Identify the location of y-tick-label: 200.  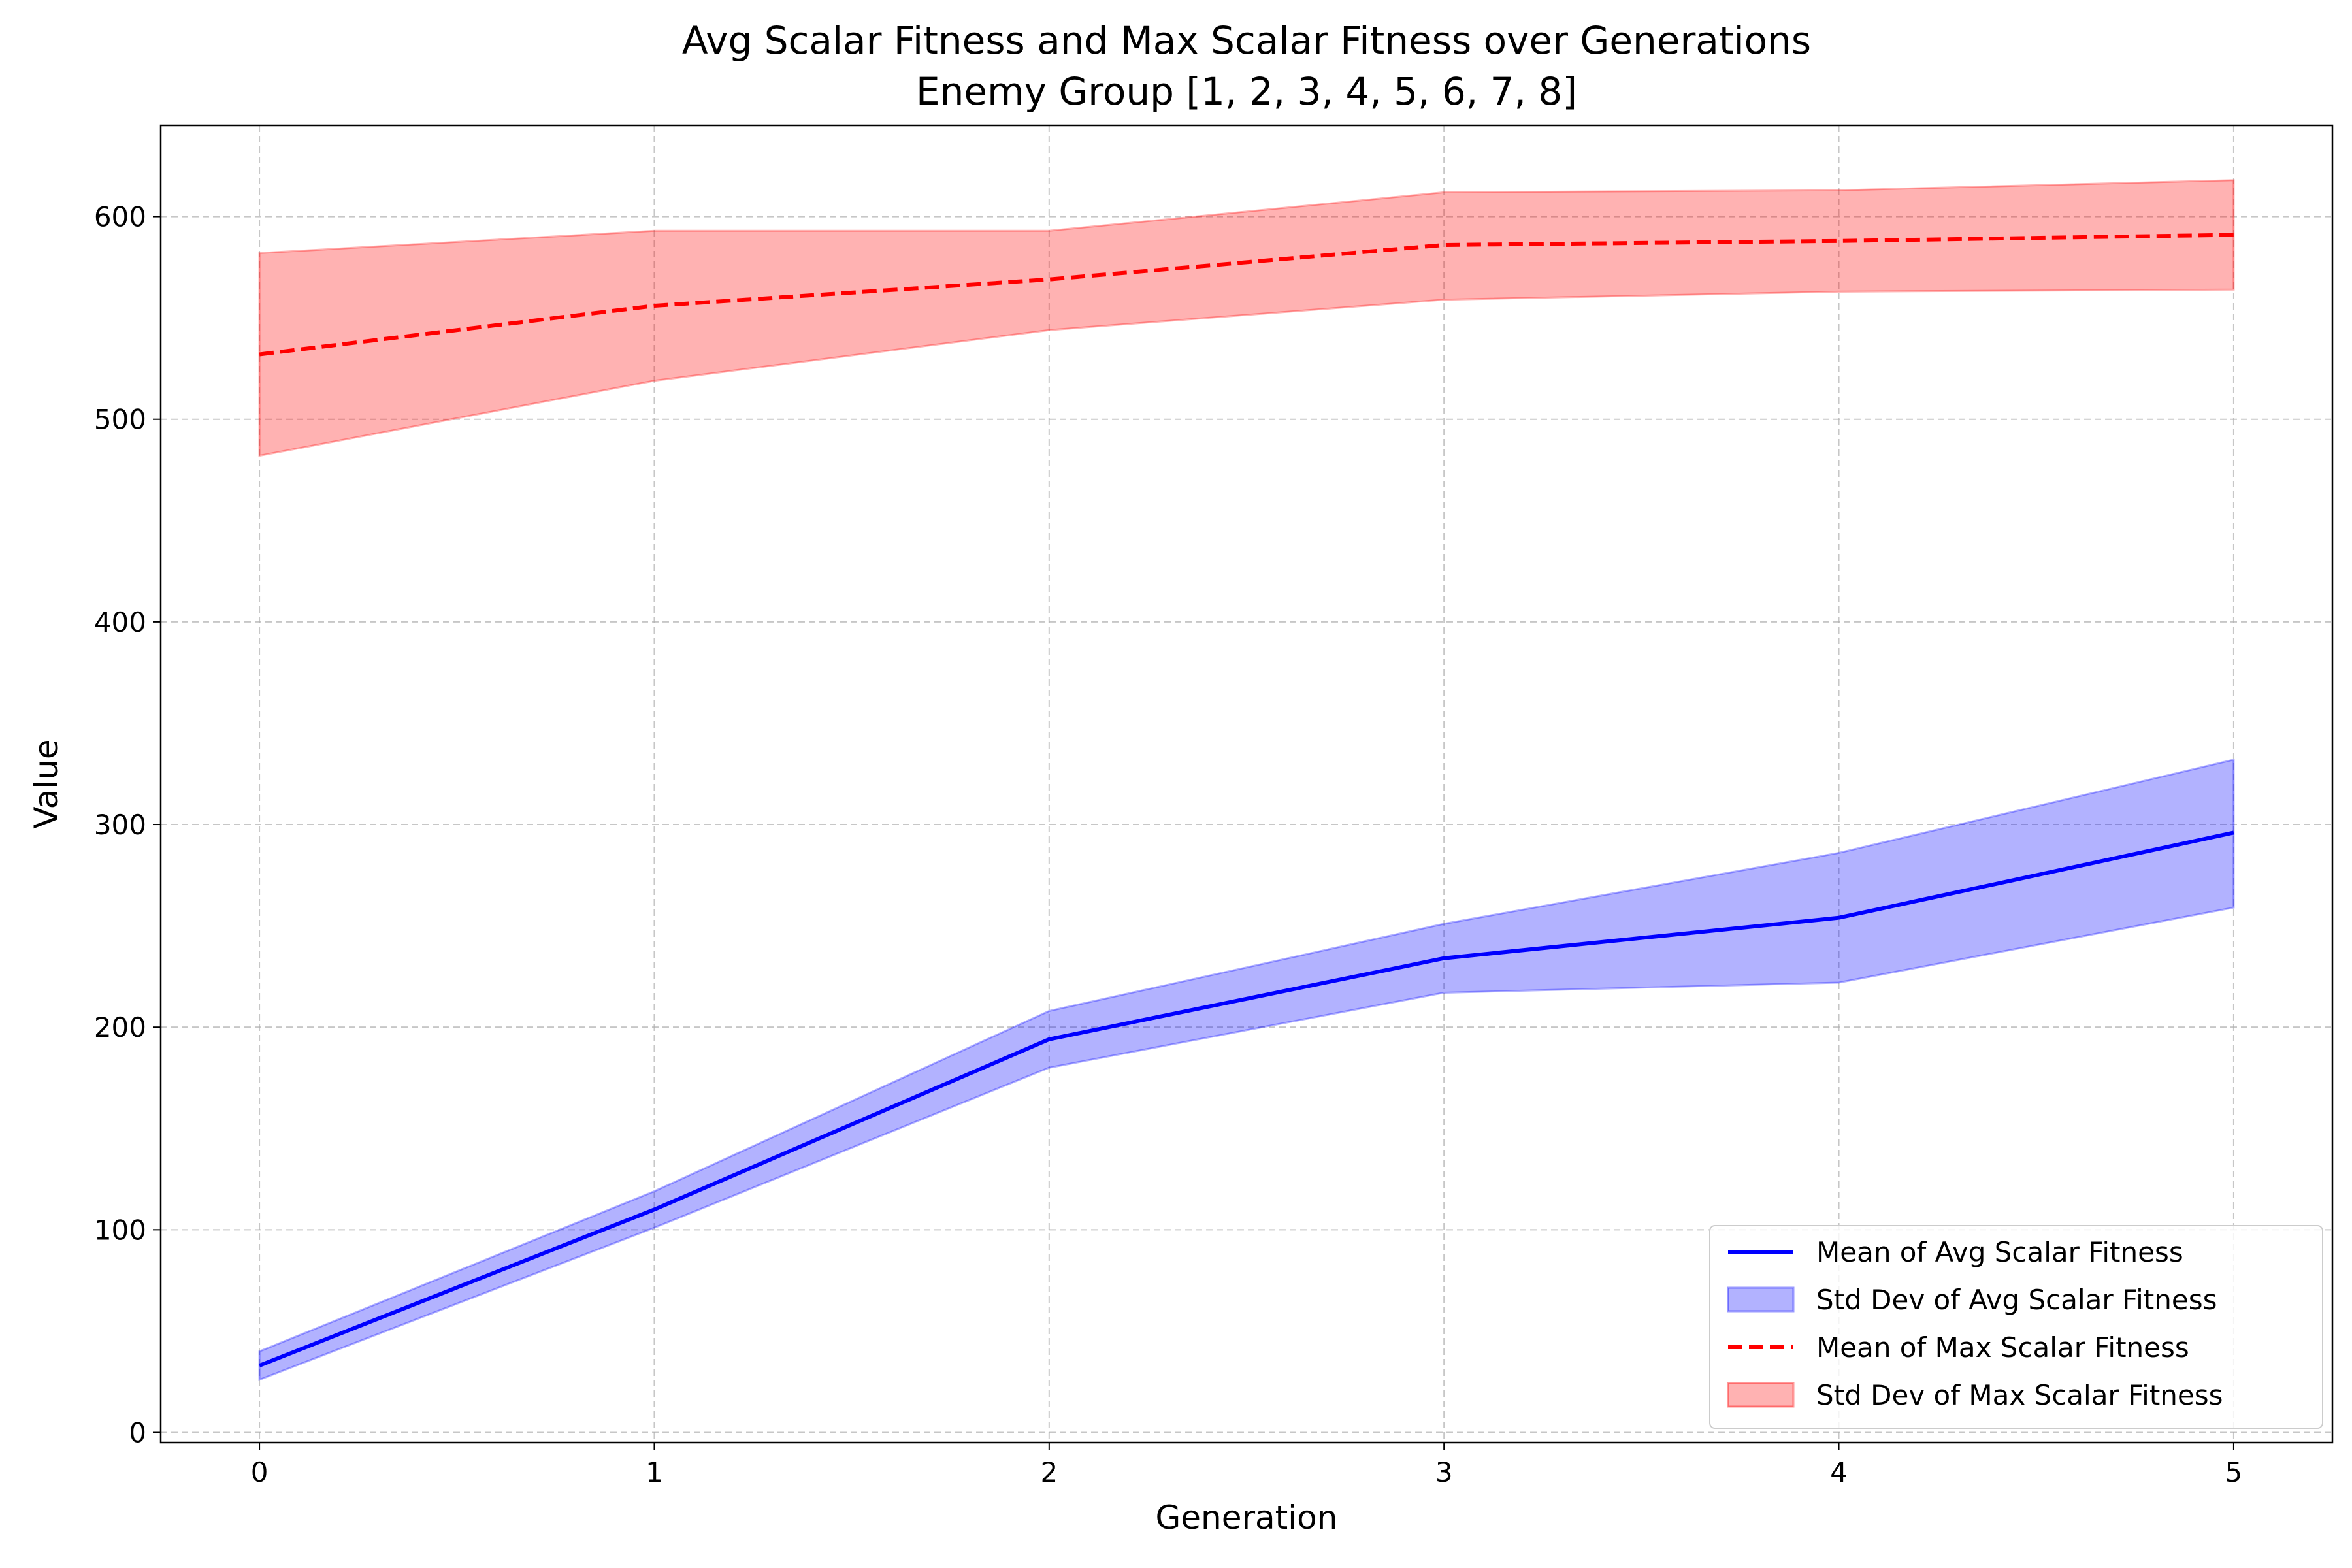
(120, 1027).